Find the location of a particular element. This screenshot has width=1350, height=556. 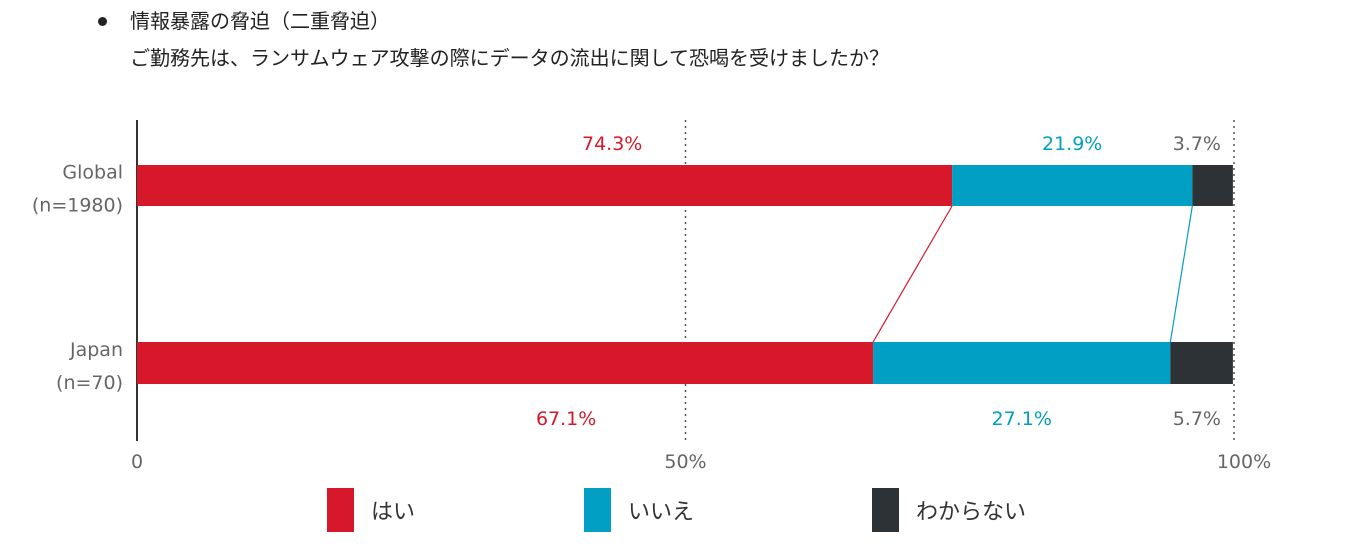

data-label-2-1: 67.1% is located at coordinates (566, 419).